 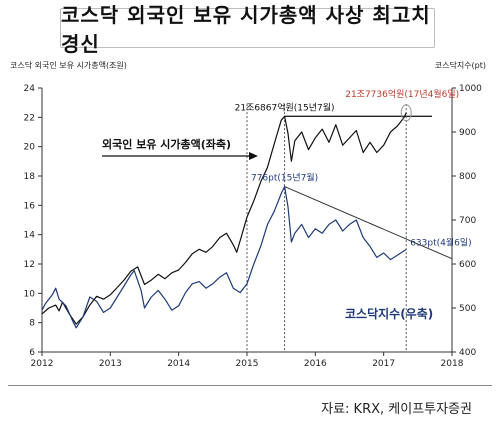 What do you see at coordinates (250, 385) in the screenshot?
I see `footer-divider` at bounding box center [250, 385].